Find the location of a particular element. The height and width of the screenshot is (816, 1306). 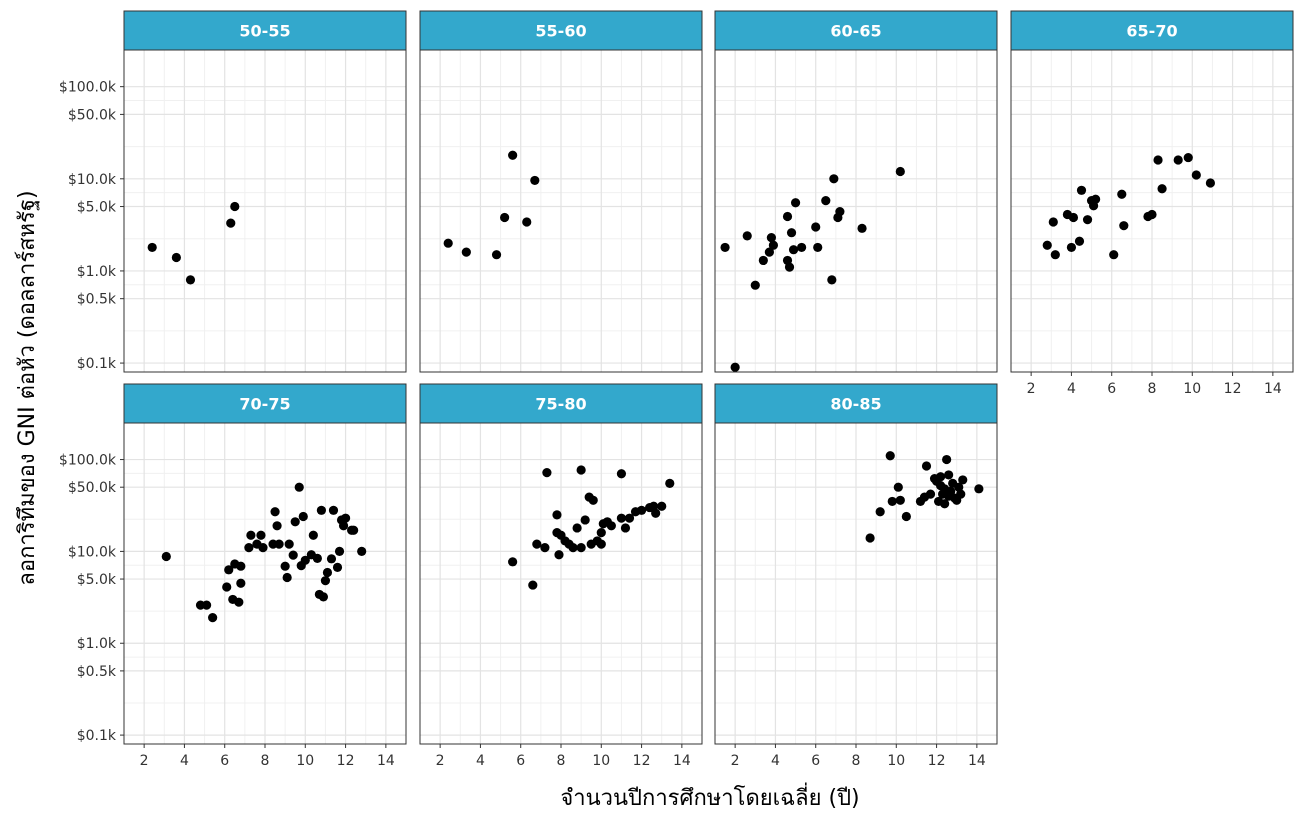

facet-strip-label: 75-80 is located at coordinates (560, 404).